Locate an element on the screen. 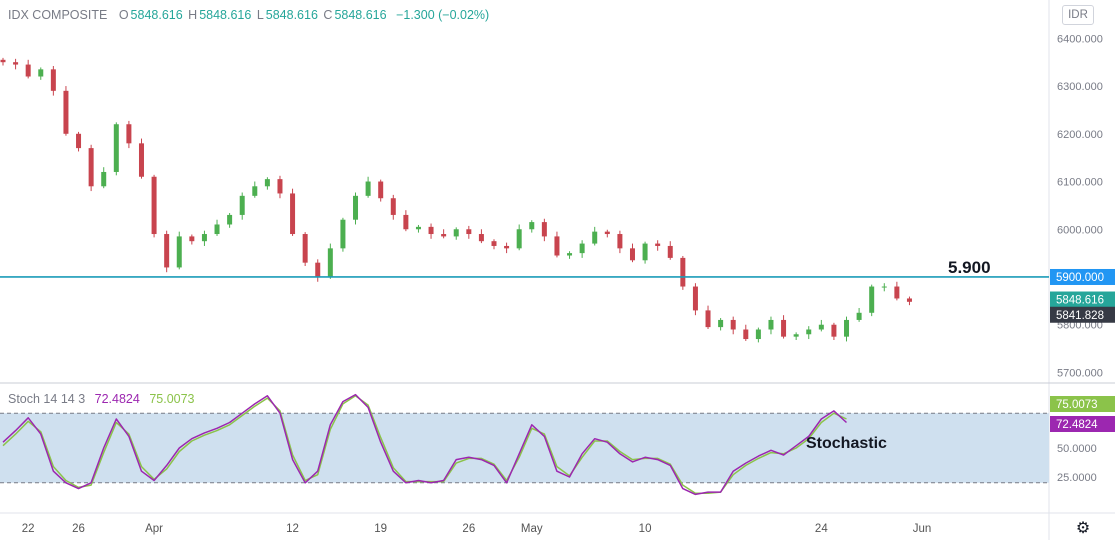 This screenshot has width=1115, height=540. stoch-k-line is located at coordinates (425, 444).